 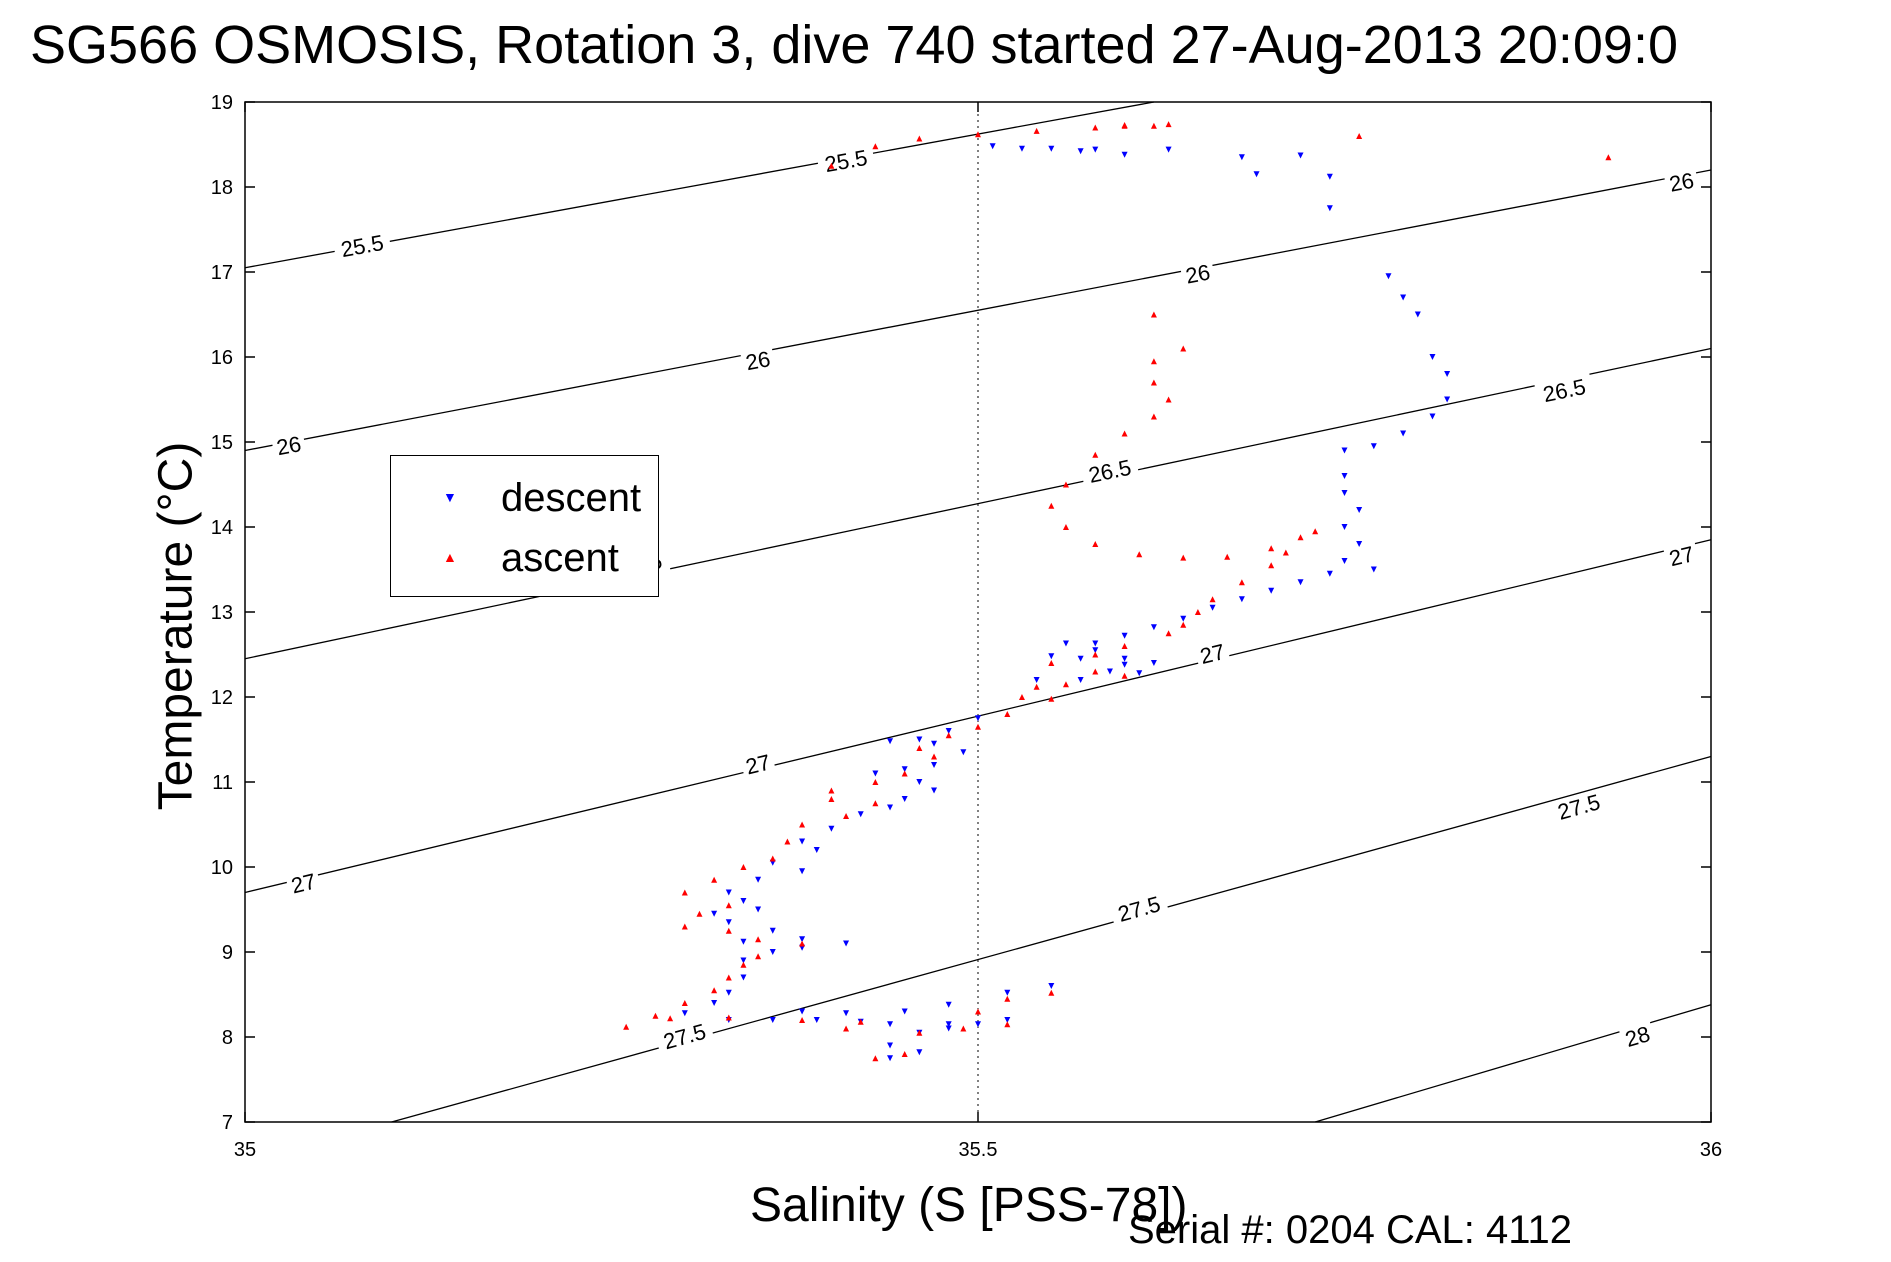 I want to click on y-tick-label: 19, so click(x=222, y=103).